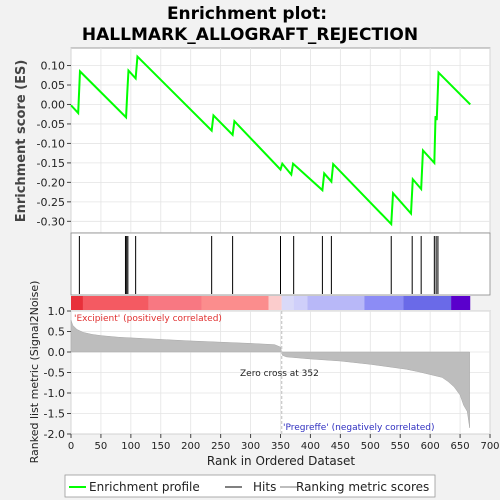  I want to click on ranking-x-tick-label: 50, so click(101, 446).